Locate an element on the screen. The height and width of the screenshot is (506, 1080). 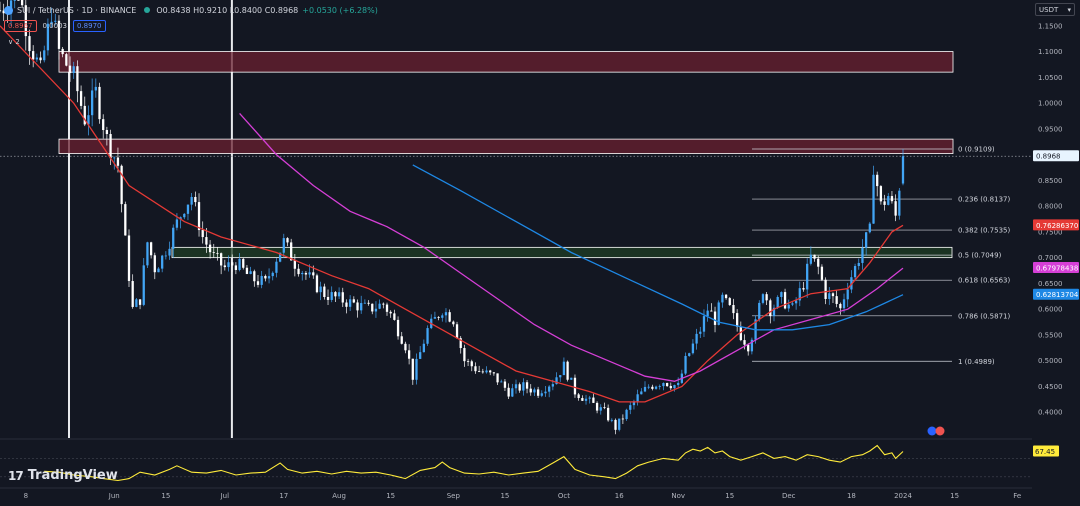
time-tick-label: 2024 is located at coordinates (903, 496).